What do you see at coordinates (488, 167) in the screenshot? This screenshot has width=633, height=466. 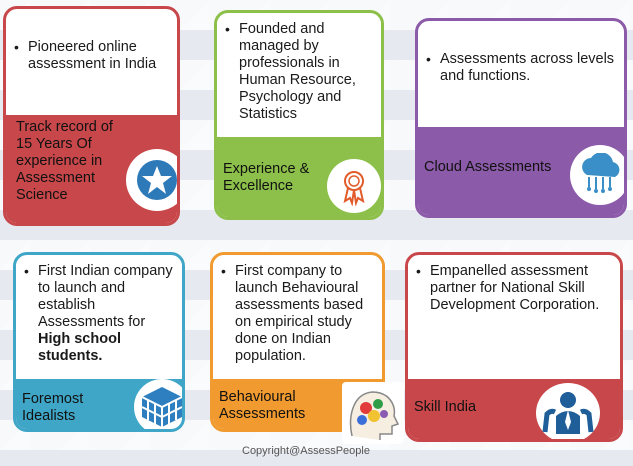 I see `card-title: Cloud Assessments` at bounding box center [488, 167].